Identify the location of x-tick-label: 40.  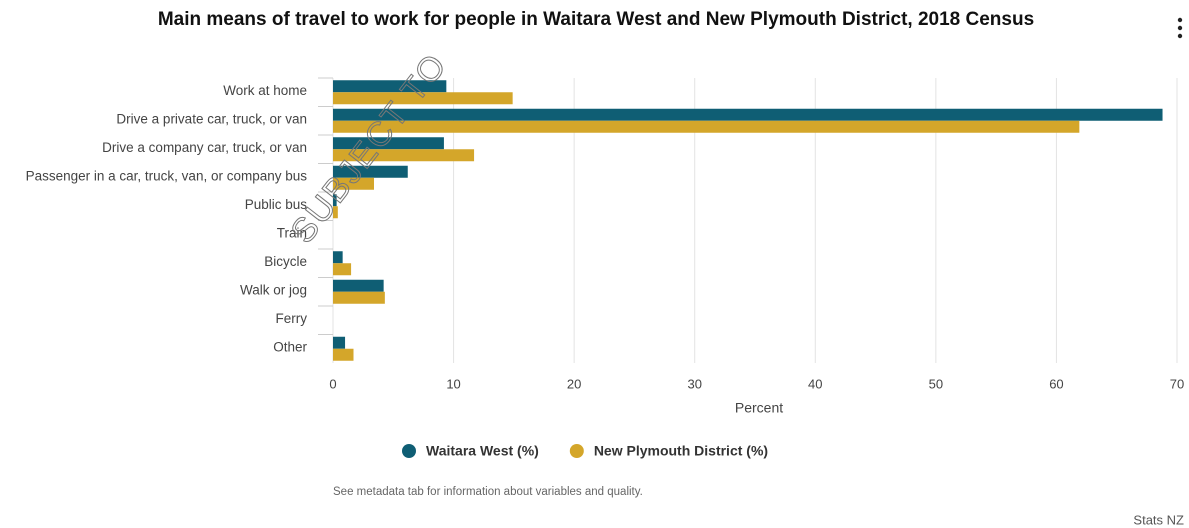
(815, 383).